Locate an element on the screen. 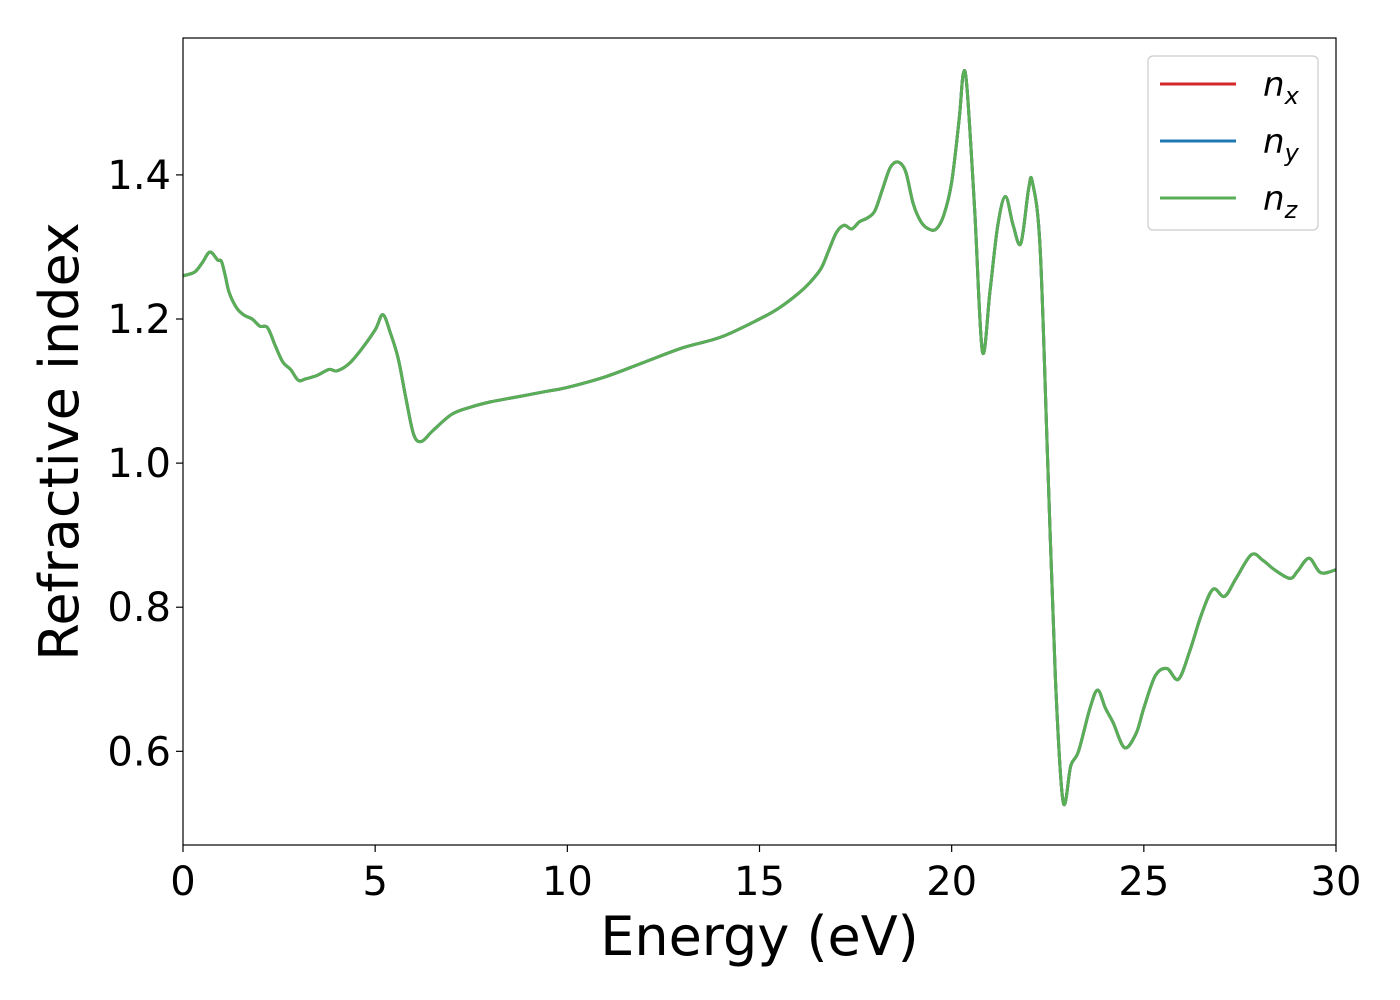 Image resolution: width=1400 pixels, height=1000 pixels. x-tick-label: 0 is located at coordinates (182, 882).